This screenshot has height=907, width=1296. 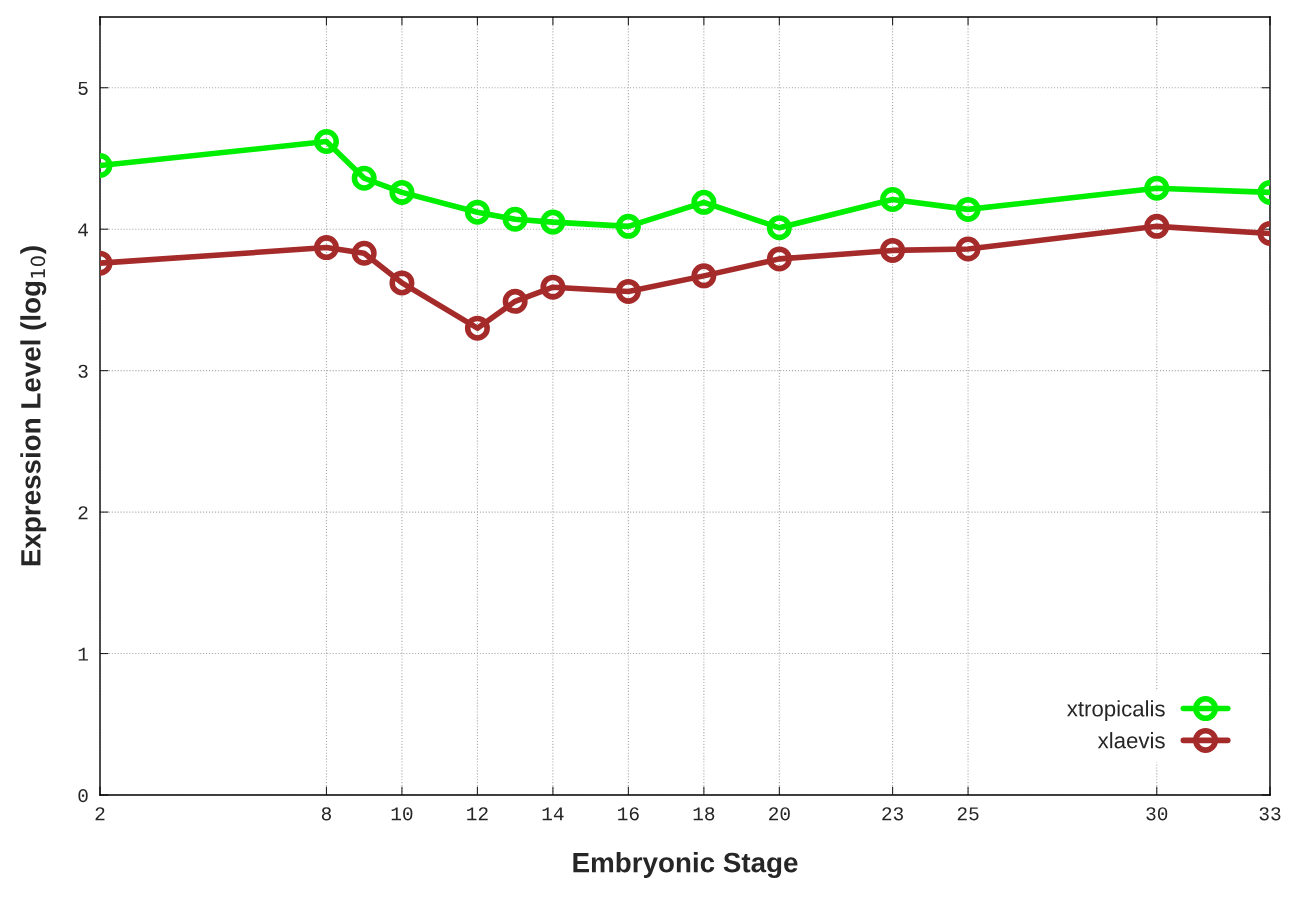 I want to click on x-tick-label: 33, so click(x=1270, y=814).